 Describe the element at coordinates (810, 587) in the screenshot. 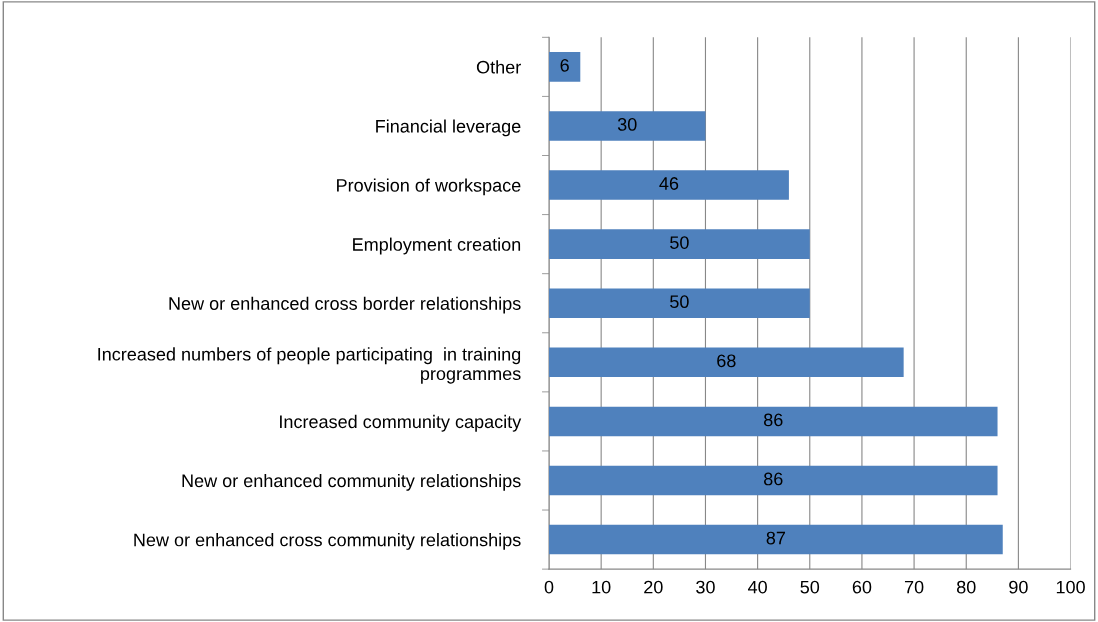

I see `x-tick-label: 50` at that location.